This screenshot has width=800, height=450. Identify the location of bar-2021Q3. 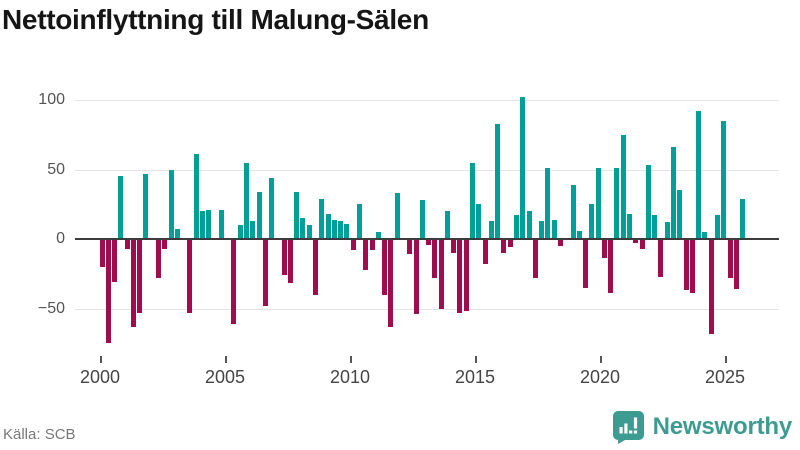
(642, 244).